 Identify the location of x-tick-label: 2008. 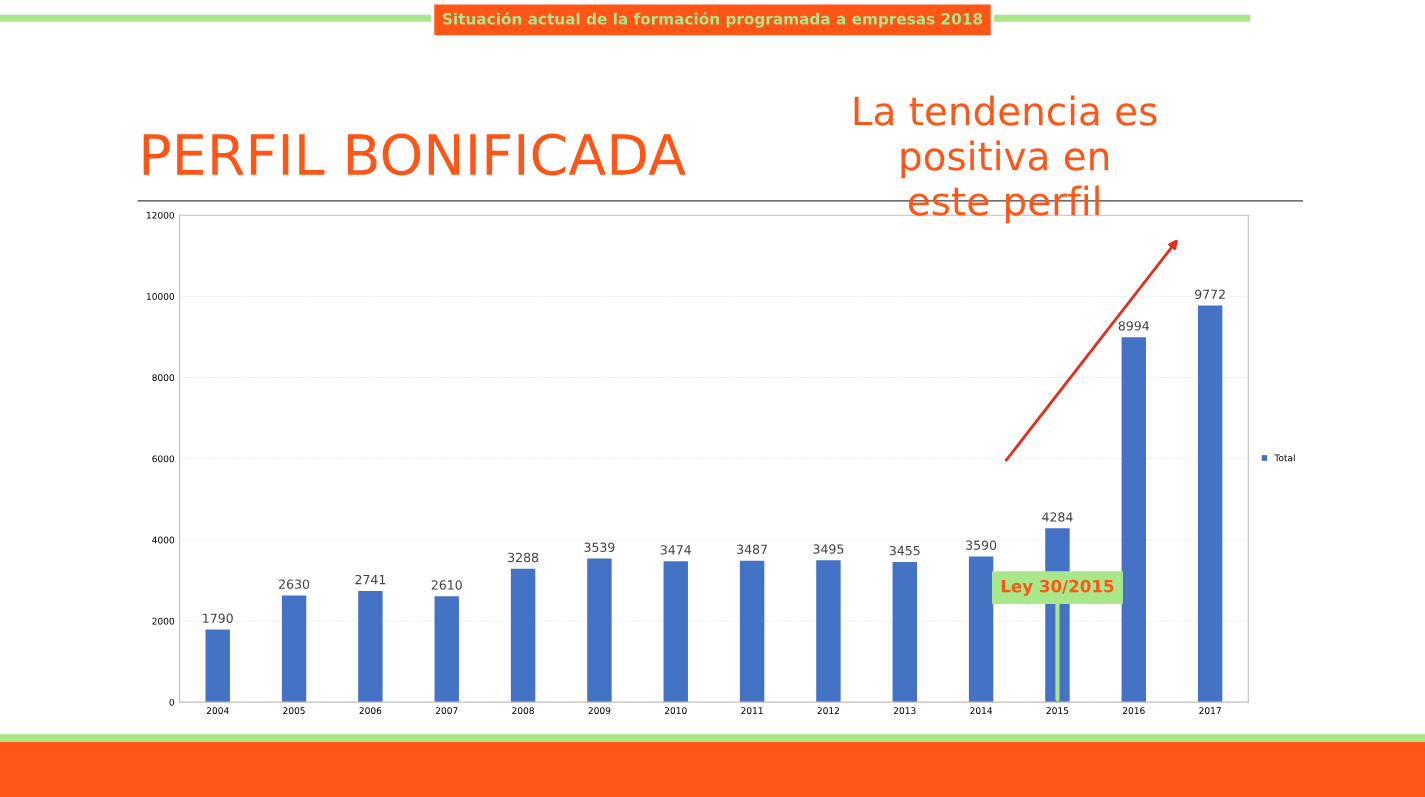
(523, 711).